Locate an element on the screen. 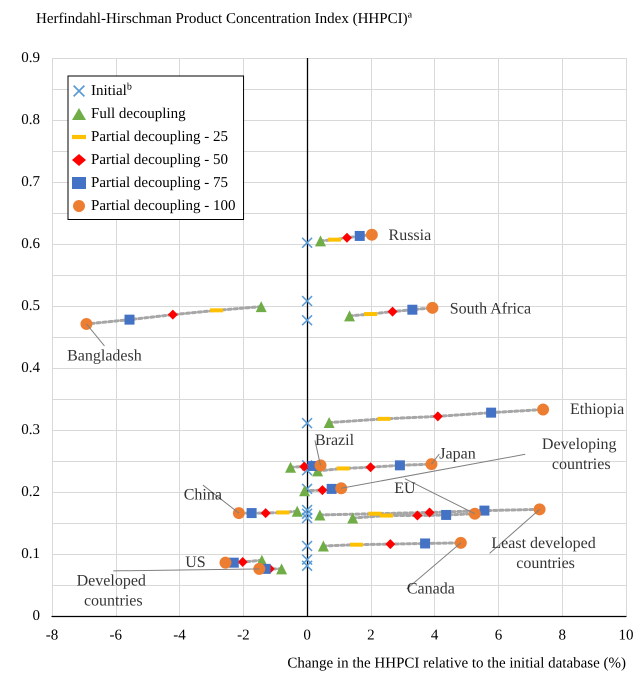  legend-label: Partial decoupling - 75 is located at coordinates (159, 183).